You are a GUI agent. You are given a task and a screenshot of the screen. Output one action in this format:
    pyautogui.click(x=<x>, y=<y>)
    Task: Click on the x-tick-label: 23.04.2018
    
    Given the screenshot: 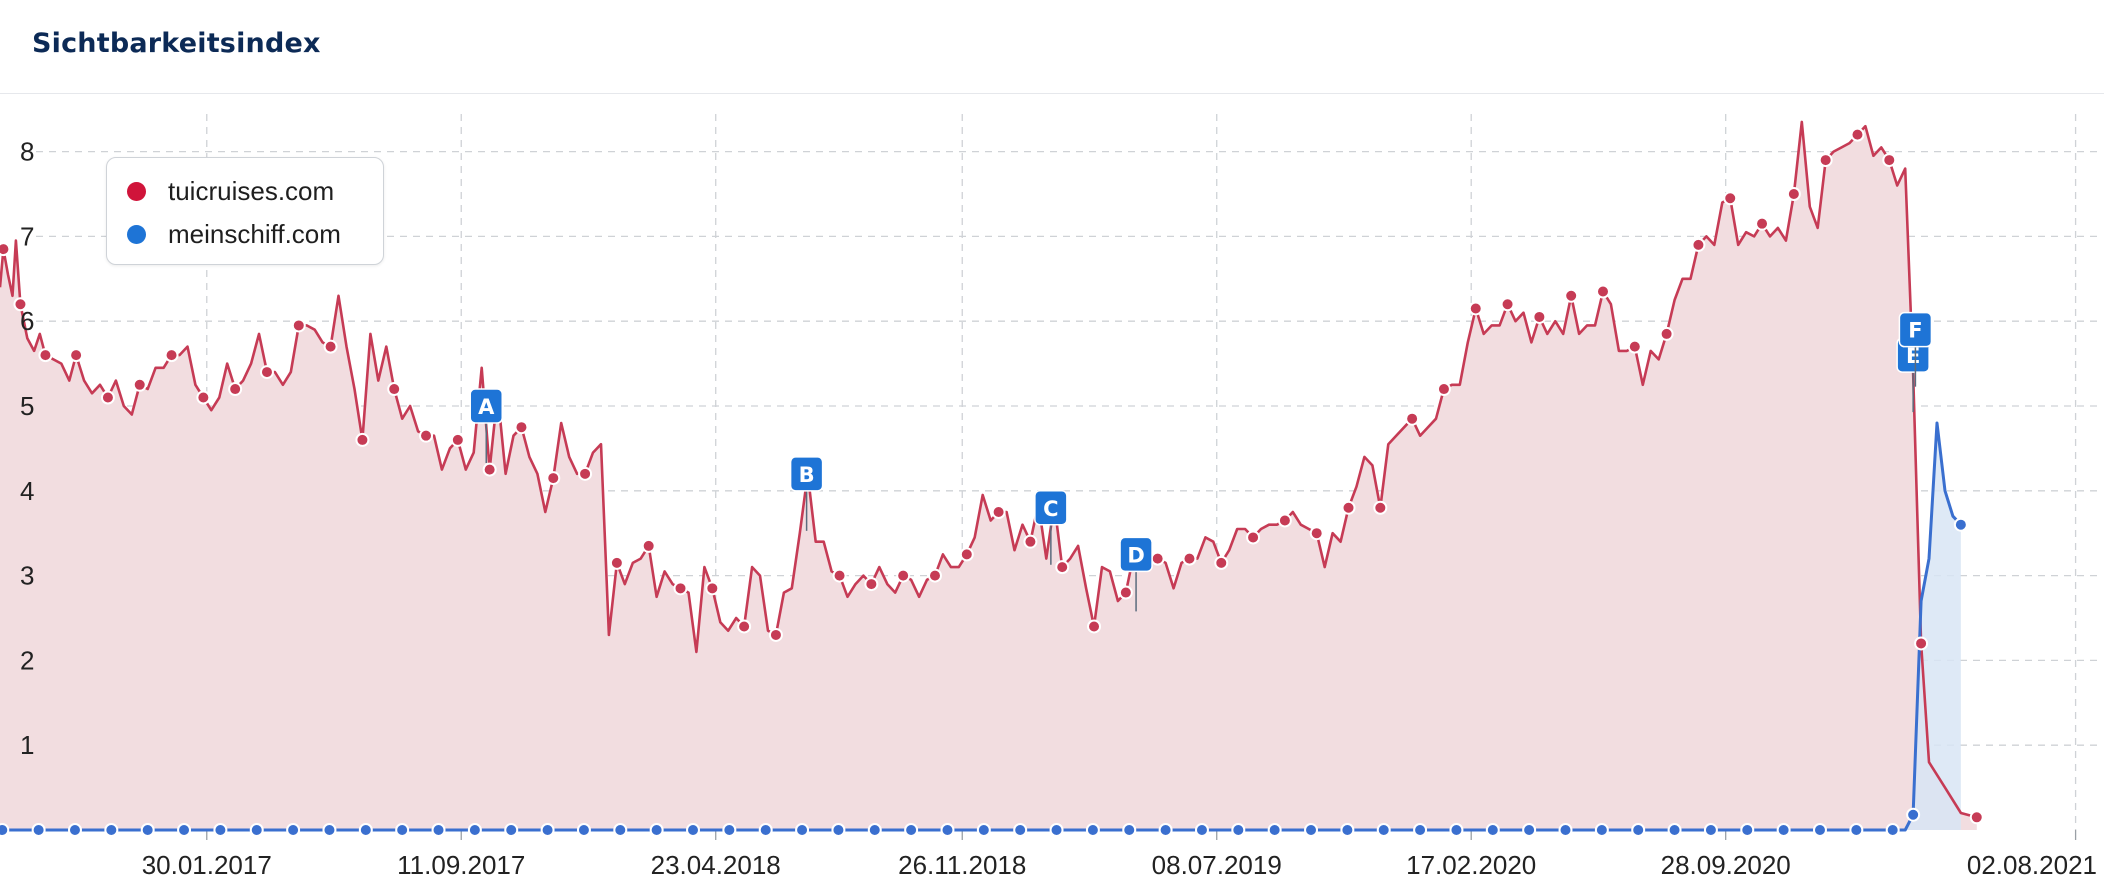 What is the action you would take?
    pyautogui.click(x=716, y=865)
    